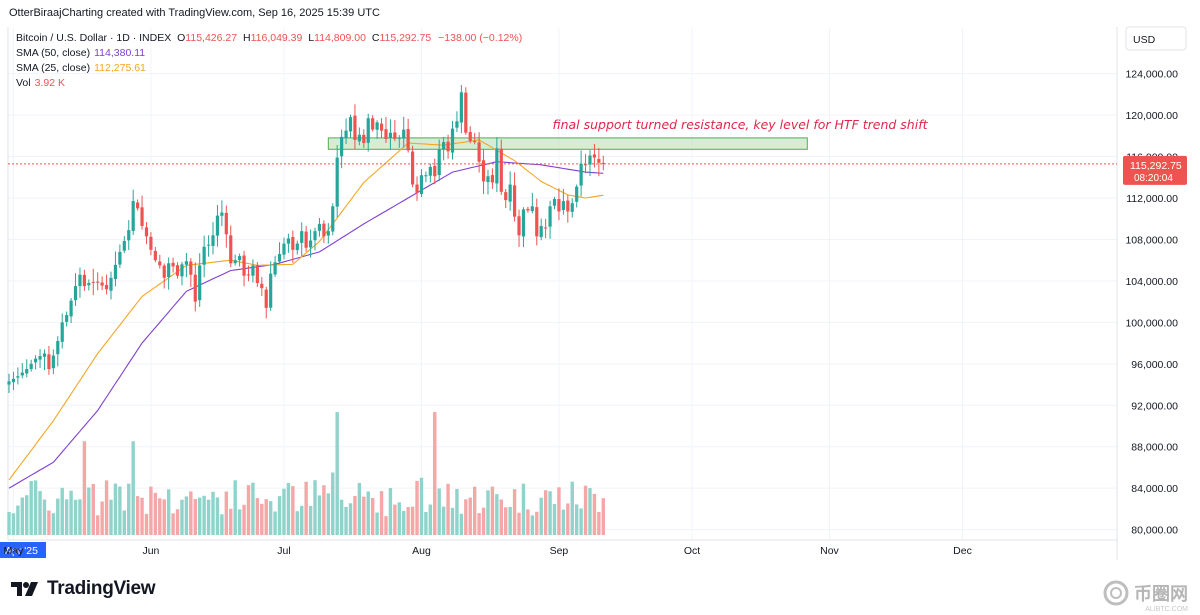 The height and width of the screenshot is (615, 1200). What do you see at coordinates (340, 38) in the screenshot?
I see `low-value: 114,809.00` at bounding box center [340, 38].